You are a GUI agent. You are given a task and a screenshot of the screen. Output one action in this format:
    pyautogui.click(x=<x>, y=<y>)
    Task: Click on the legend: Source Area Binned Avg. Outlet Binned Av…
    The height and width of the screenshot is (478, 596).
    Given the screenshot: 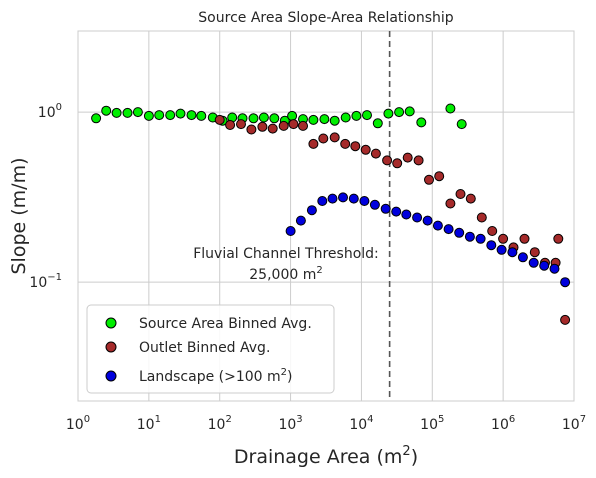 What is the action you would take?
    pyautogui.click(x=210, y=349)
    